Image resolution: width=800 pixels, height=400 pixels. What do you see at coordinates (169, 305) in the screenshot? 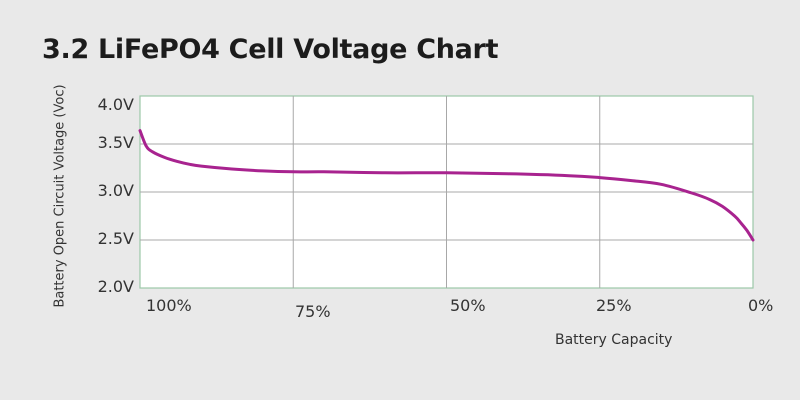
I see `x-tick-100: 100%` at bounding box center [169, 305].